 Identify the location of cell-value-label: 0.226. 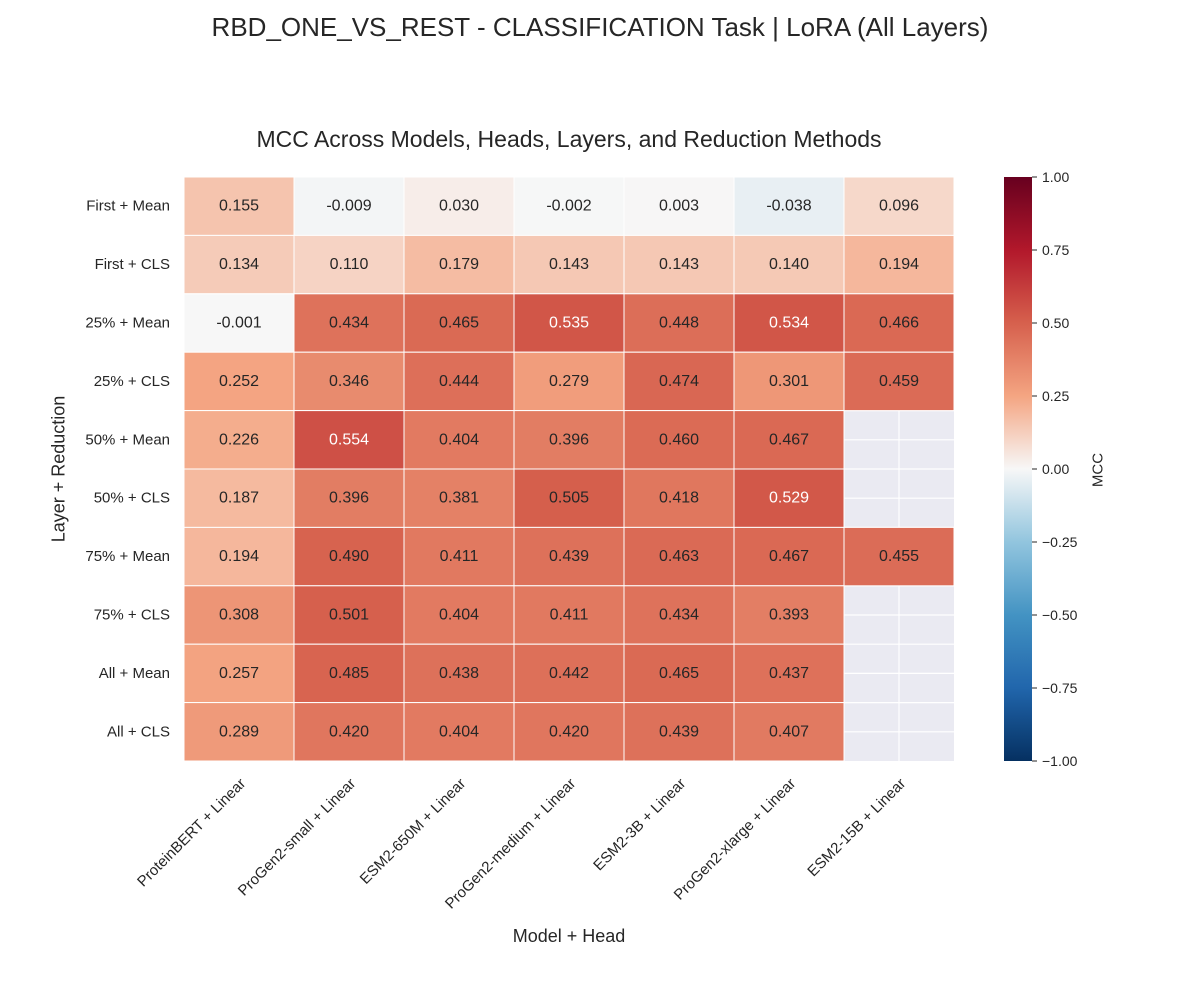
(239, 439).